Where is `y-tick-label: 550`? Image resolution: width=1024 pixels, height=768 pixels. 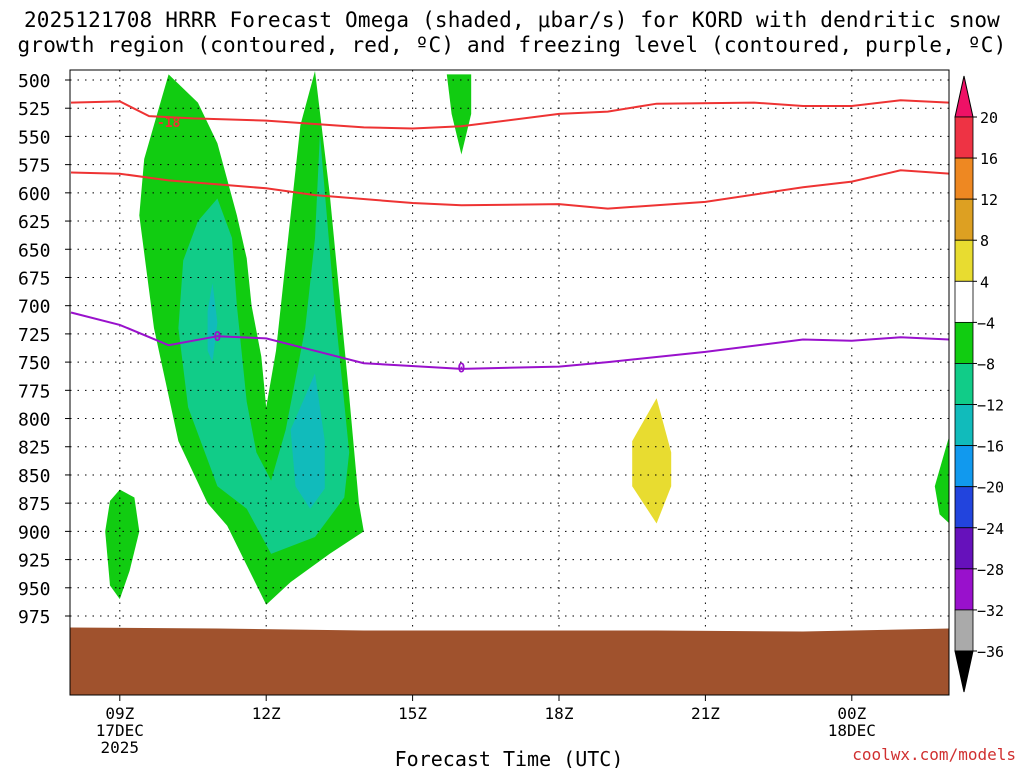 y-tick-label: 550 is located at coordinates (34, 137).